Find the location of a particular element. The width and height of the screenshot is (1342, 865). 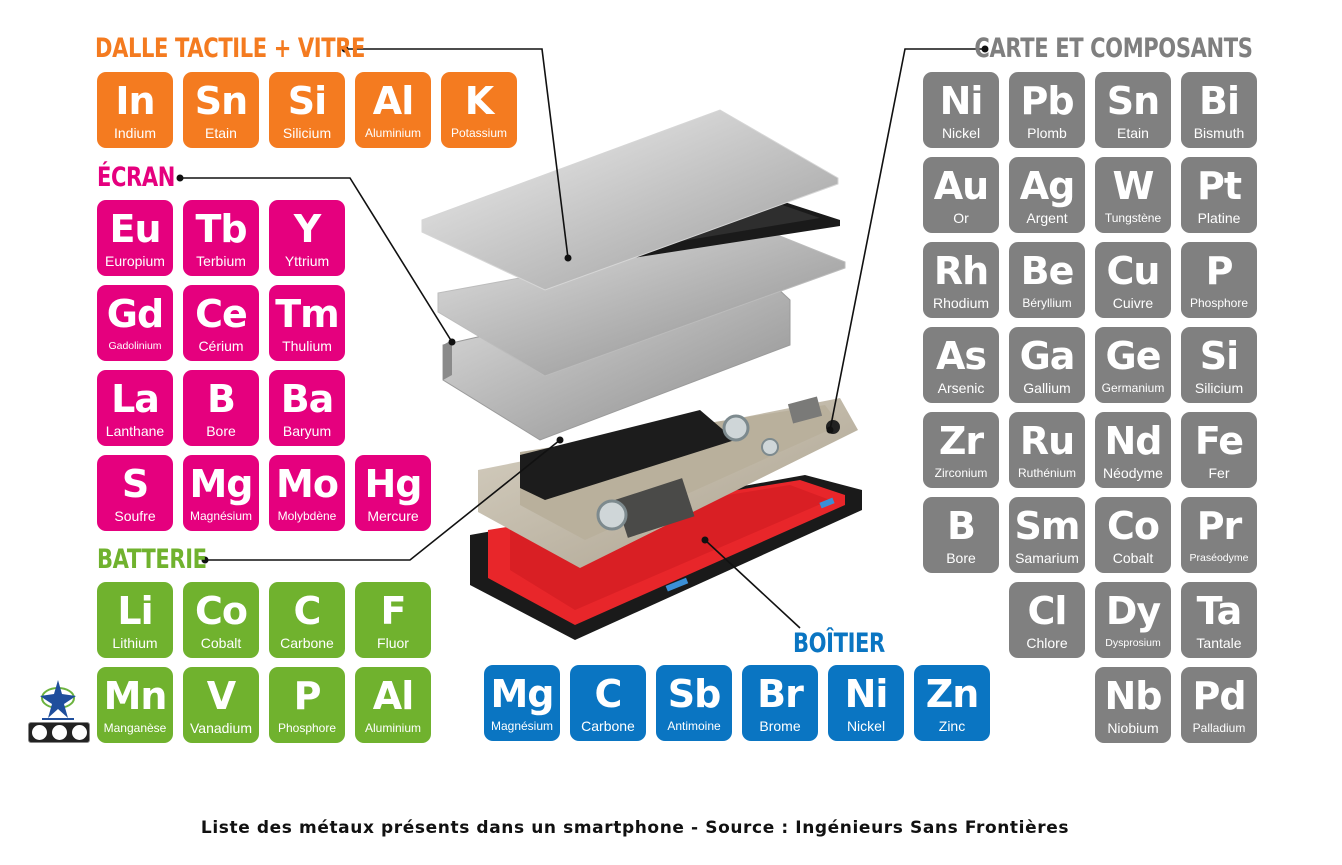

element-tile-dalle-sn: Sn Etain is located at coordinates (221, 110).